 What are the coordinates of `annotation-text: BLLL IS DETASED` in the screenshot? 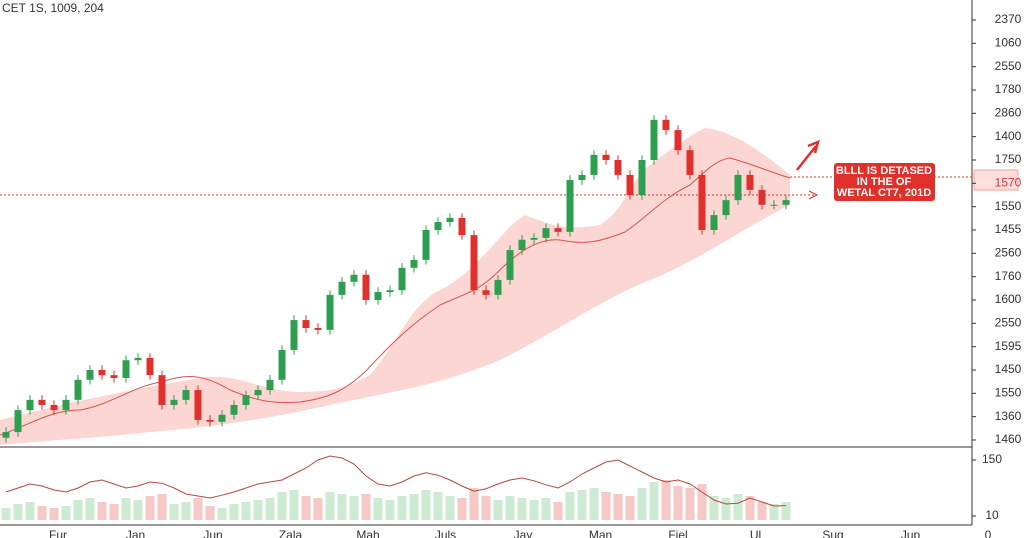 It's located at (884, 171).